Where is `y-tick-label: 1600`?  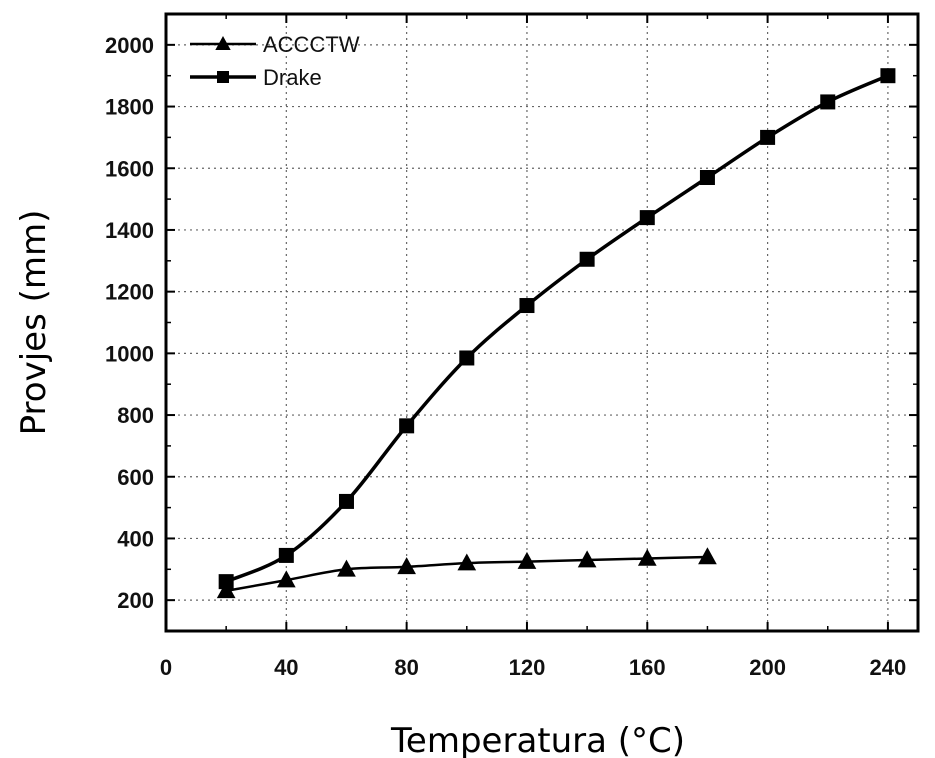
y-tick-label: 1600 is located at coordinates (129, 168).